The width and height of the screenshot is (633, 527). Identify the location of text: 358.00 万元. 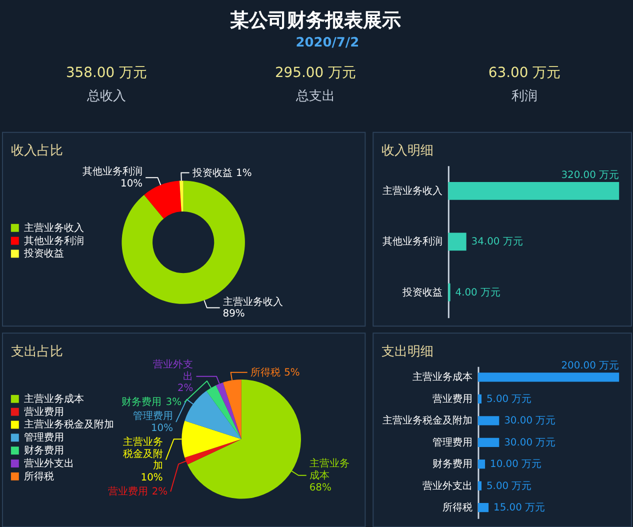
(107, 73).